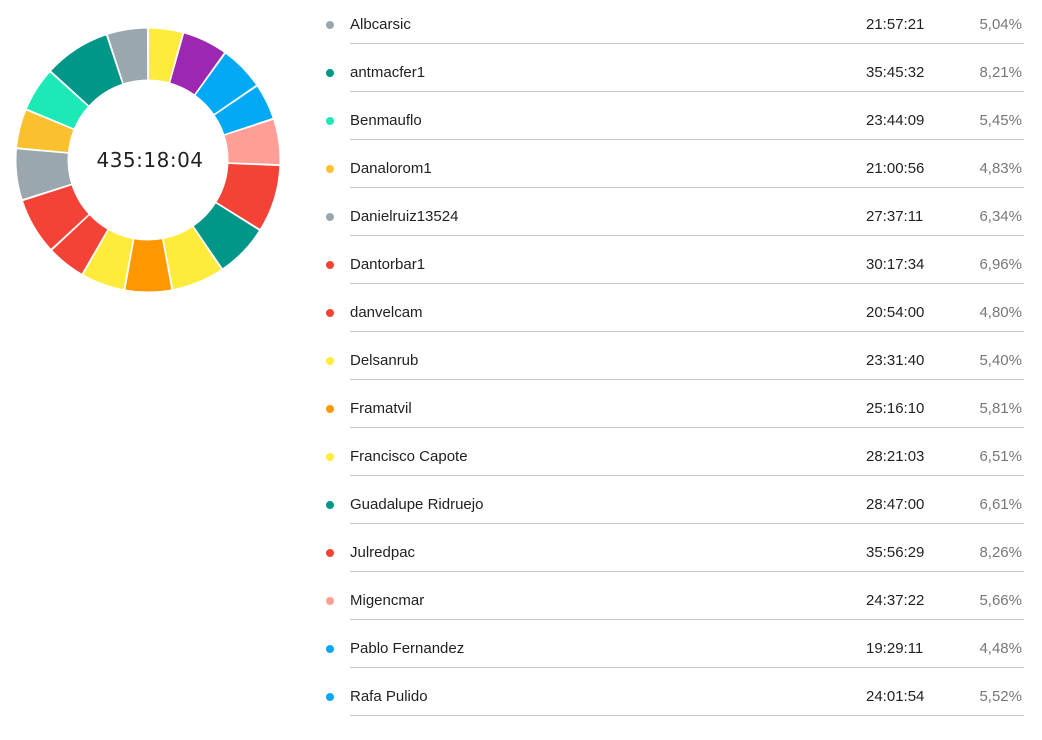  What do you see at coordinates (1000, 600) in the screenshot?
I see `legend-percent: 5,66%` at bounding box center [1000, 600].